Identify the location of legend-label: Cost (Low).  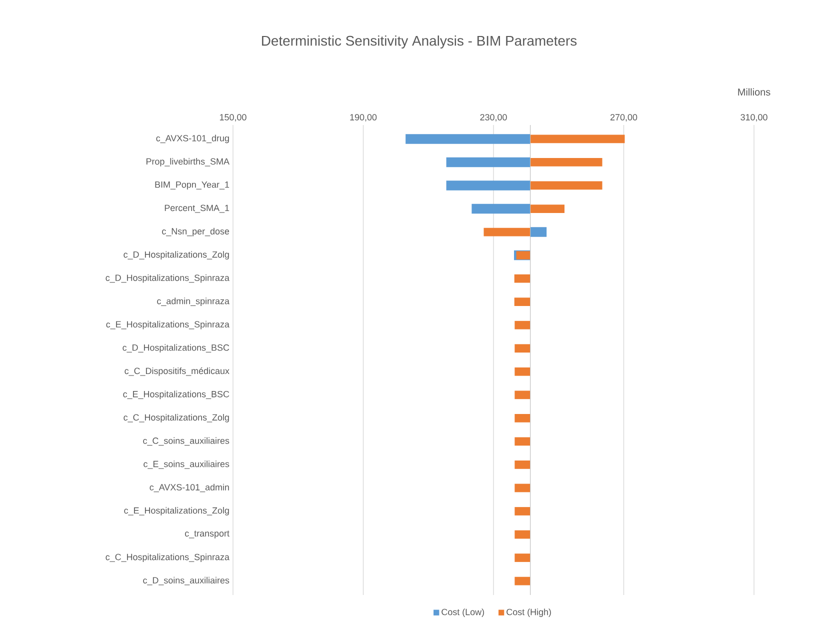
(463, 612).